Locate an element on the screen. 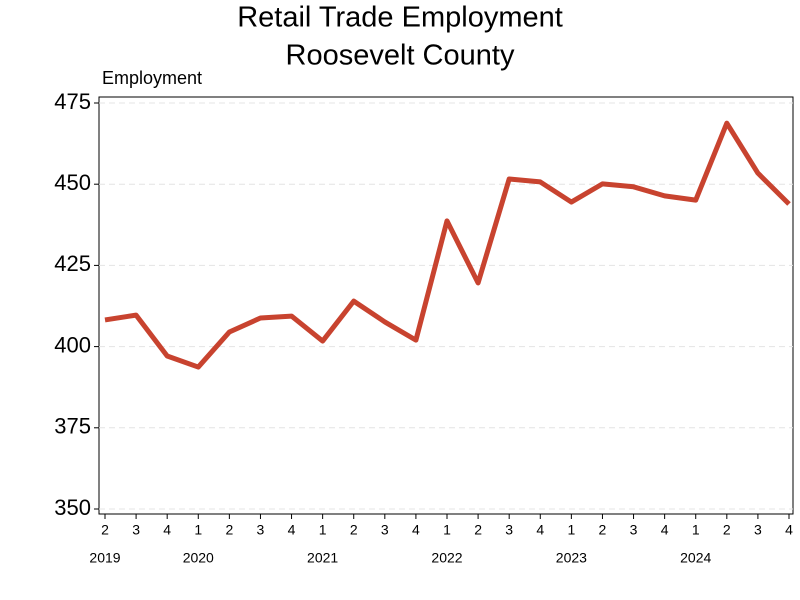 The image size is (800, 600). year-label: 2019 is located at coordinates (104, 558).